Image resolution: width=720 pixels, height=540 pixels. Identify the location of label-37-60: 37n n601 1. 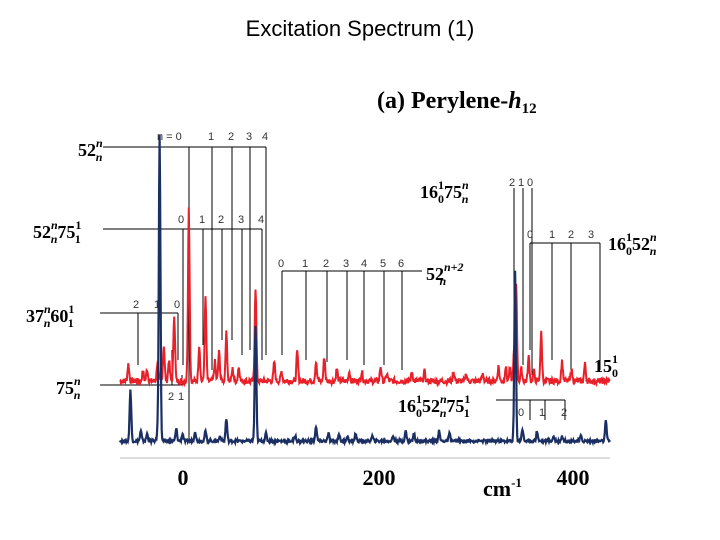
(50, 316).